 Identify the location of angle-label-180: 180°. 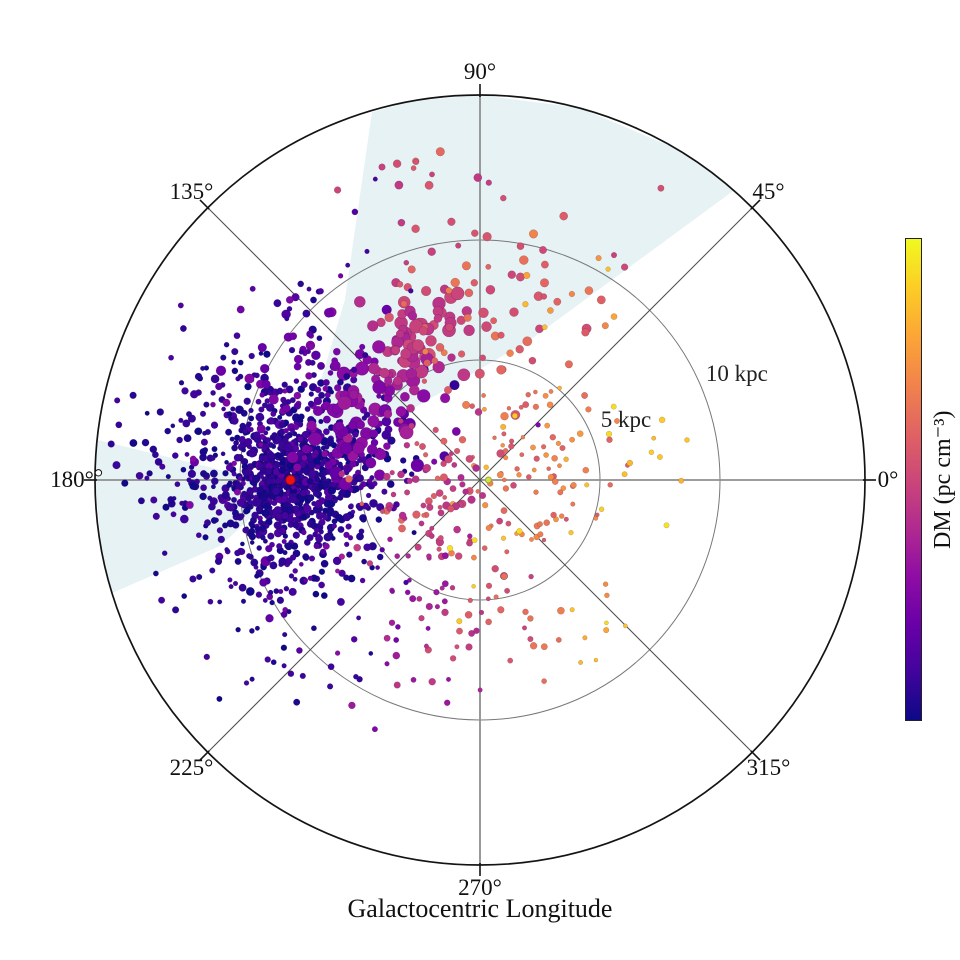
(72, 479).